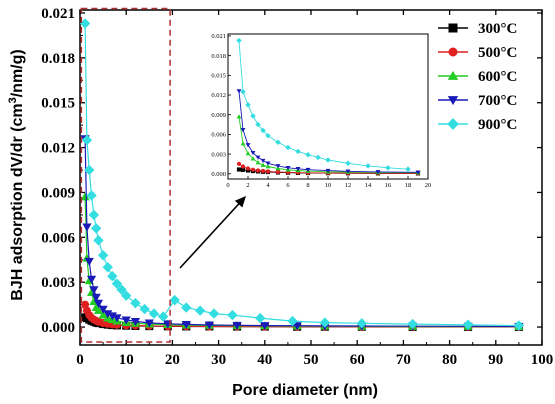 This screenshot has height=404, width=555. What do you see at coordinates (218, 360) in the screenshot?
I see `x-tick-label: 30` at bounding box center [218, 360].